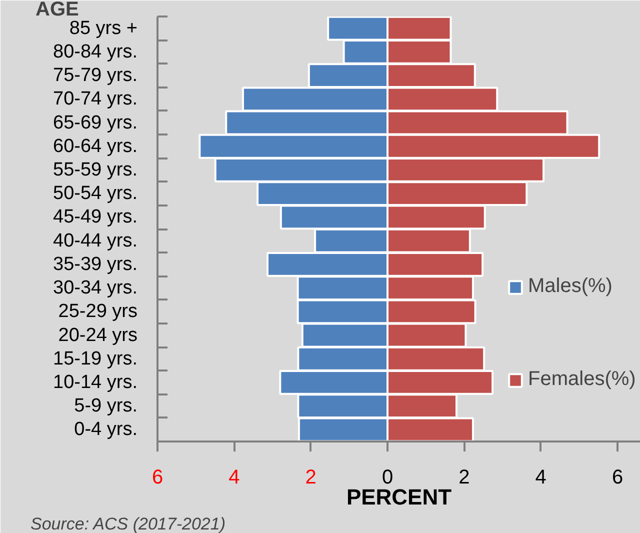  What do you see at coordinates (95, 75) in the screenshot?
I see `y-tick-label: 75-79 yrs.` at bounding box center [95, 75].